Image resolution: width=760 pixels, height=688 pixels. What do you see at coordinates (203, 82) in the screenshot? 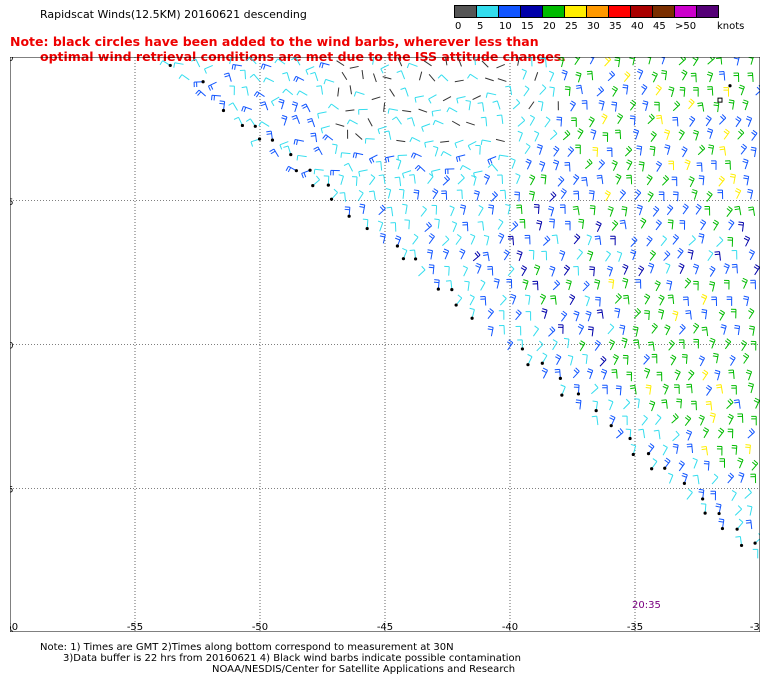
I see `contamination-dot` at bounding box center [203, 82].